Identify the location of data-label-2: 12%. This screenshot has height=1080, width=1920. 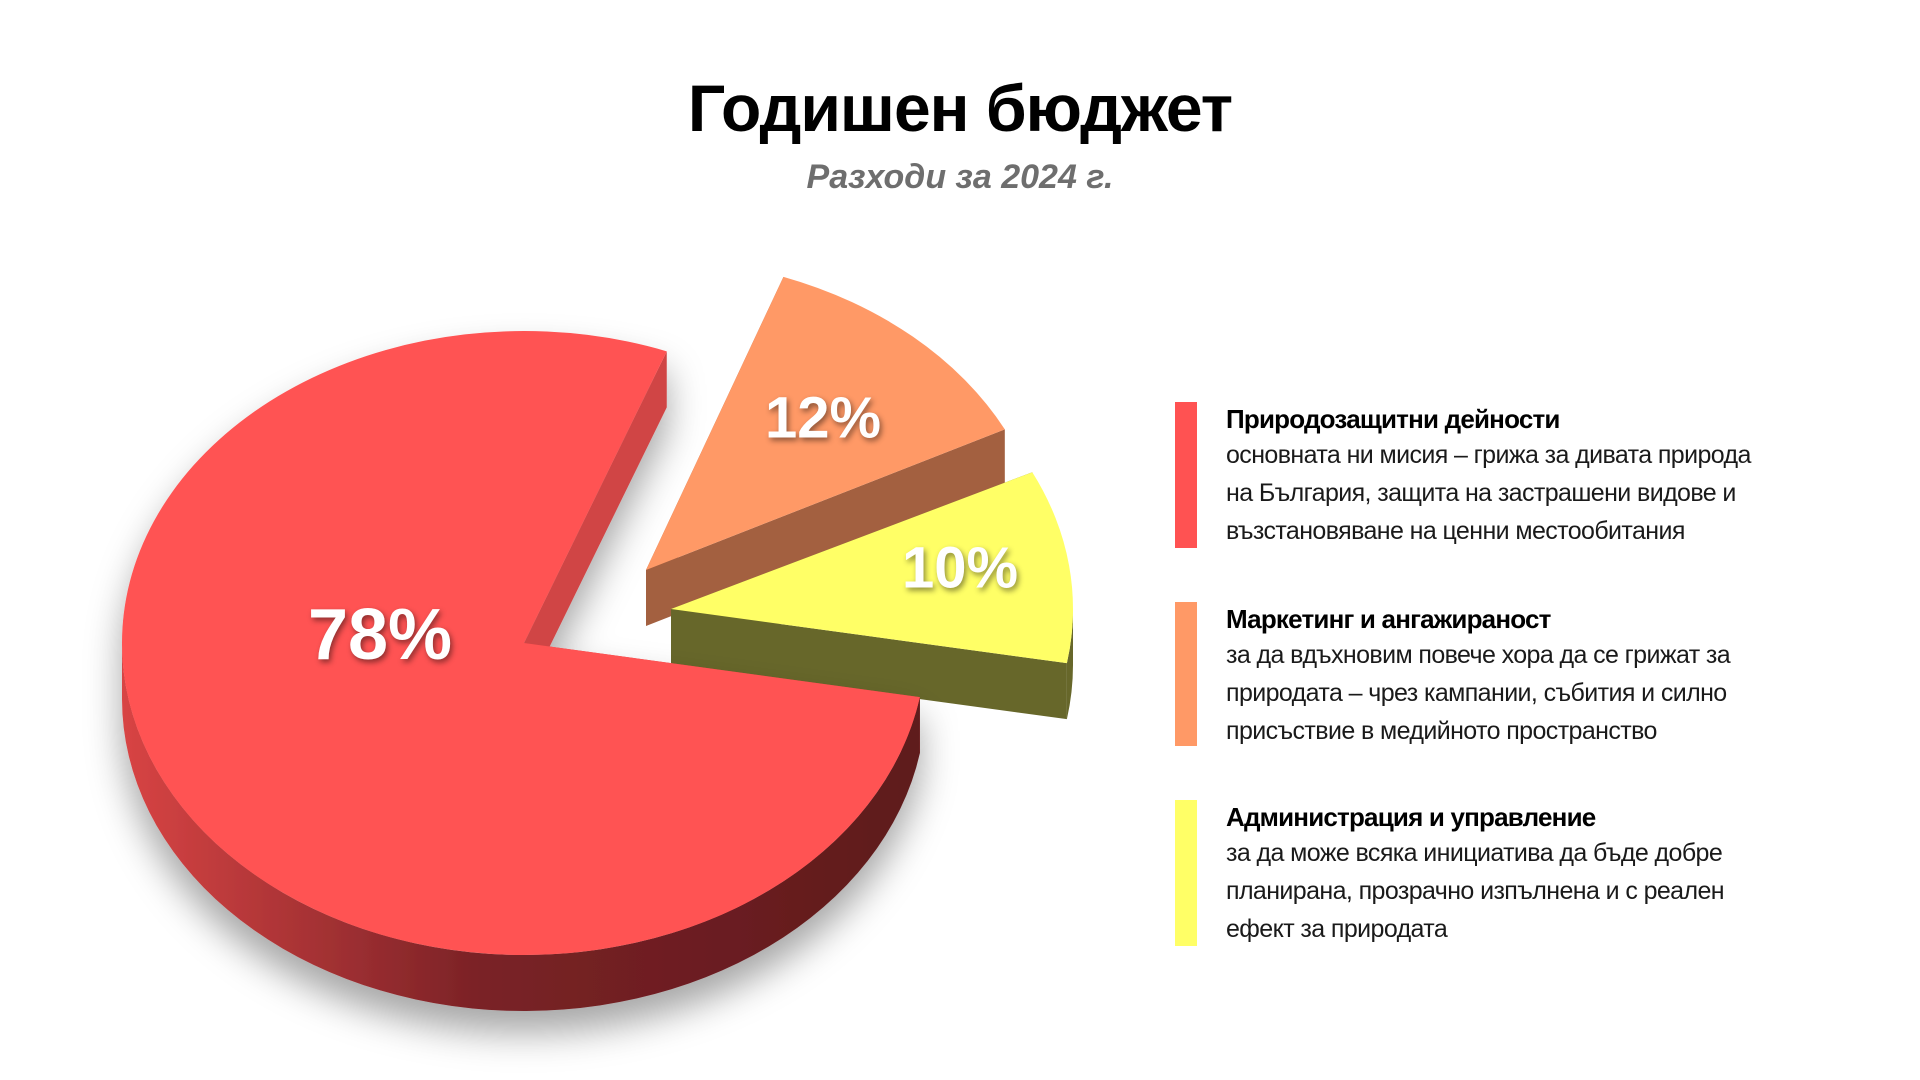
(823, 417).